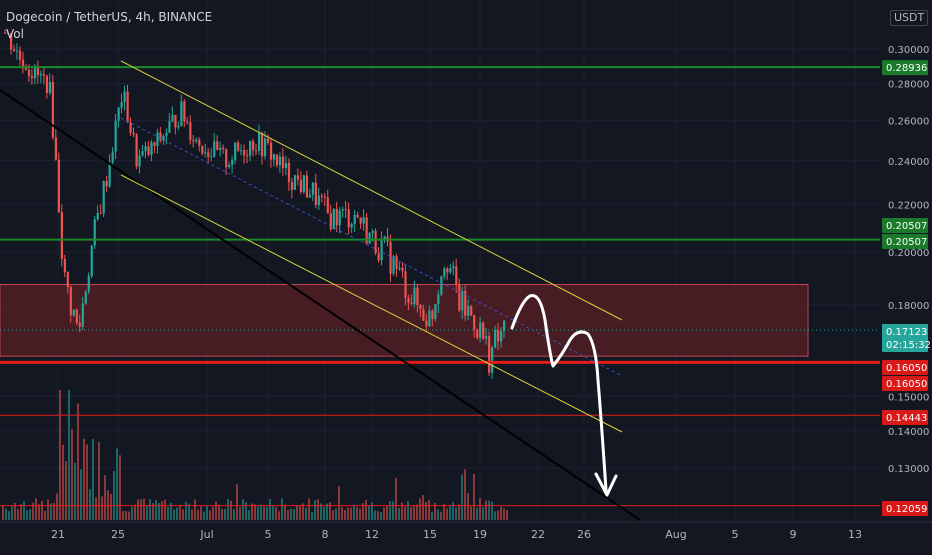 Image resolution: width=932 pixels, height=555 pixels. Describe the element at coordinates (206, 534) in the screenshot. I see `x-tick-label: Jul` at that location.